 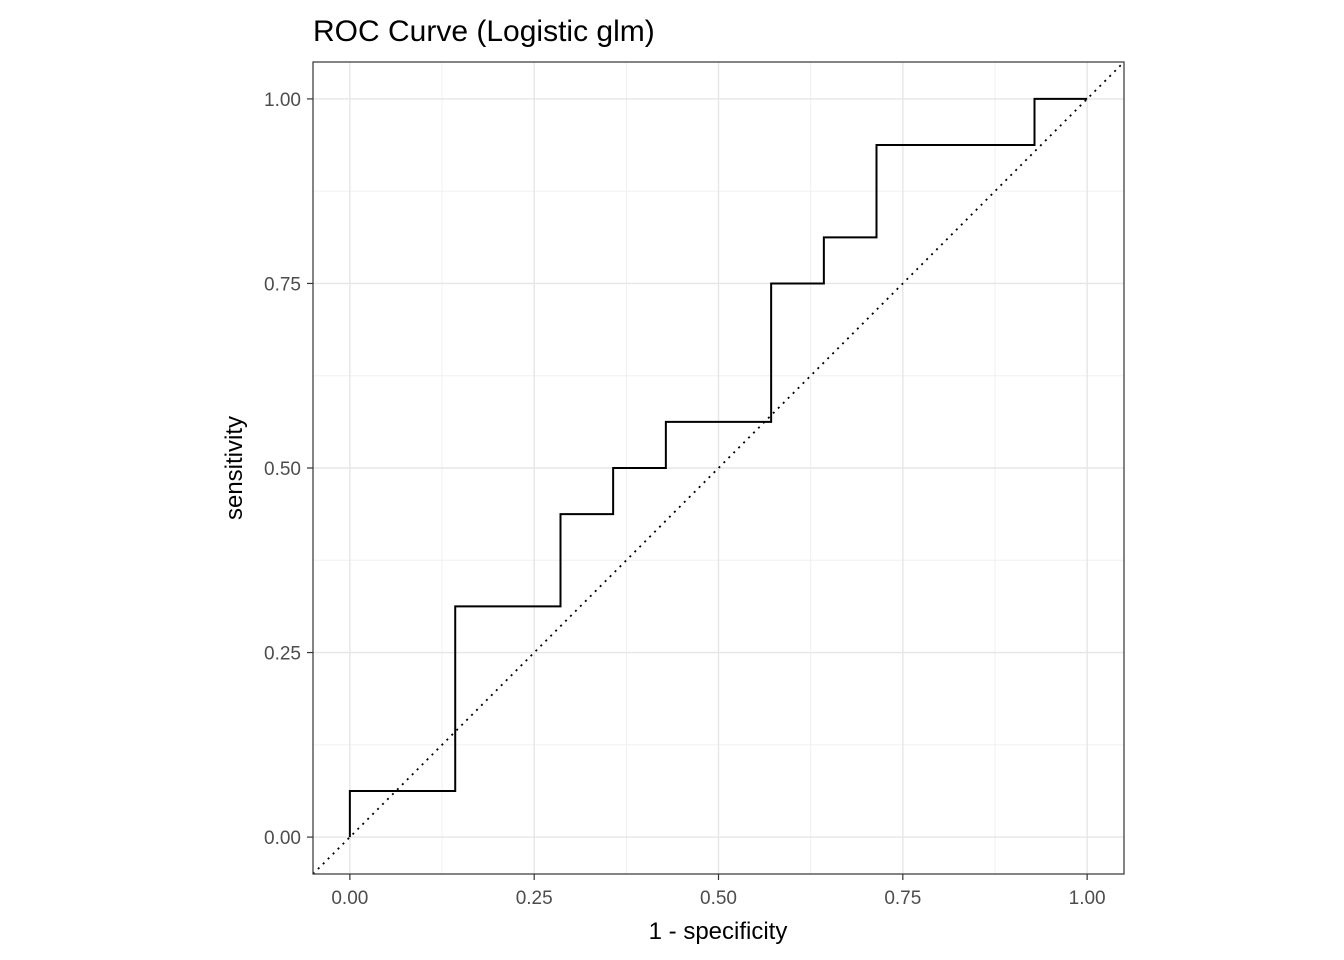 What do you see at coordinates (718, 898) in the screenshot?
I see `x-tick-label: 0.50` at bounding box center [718, 898].